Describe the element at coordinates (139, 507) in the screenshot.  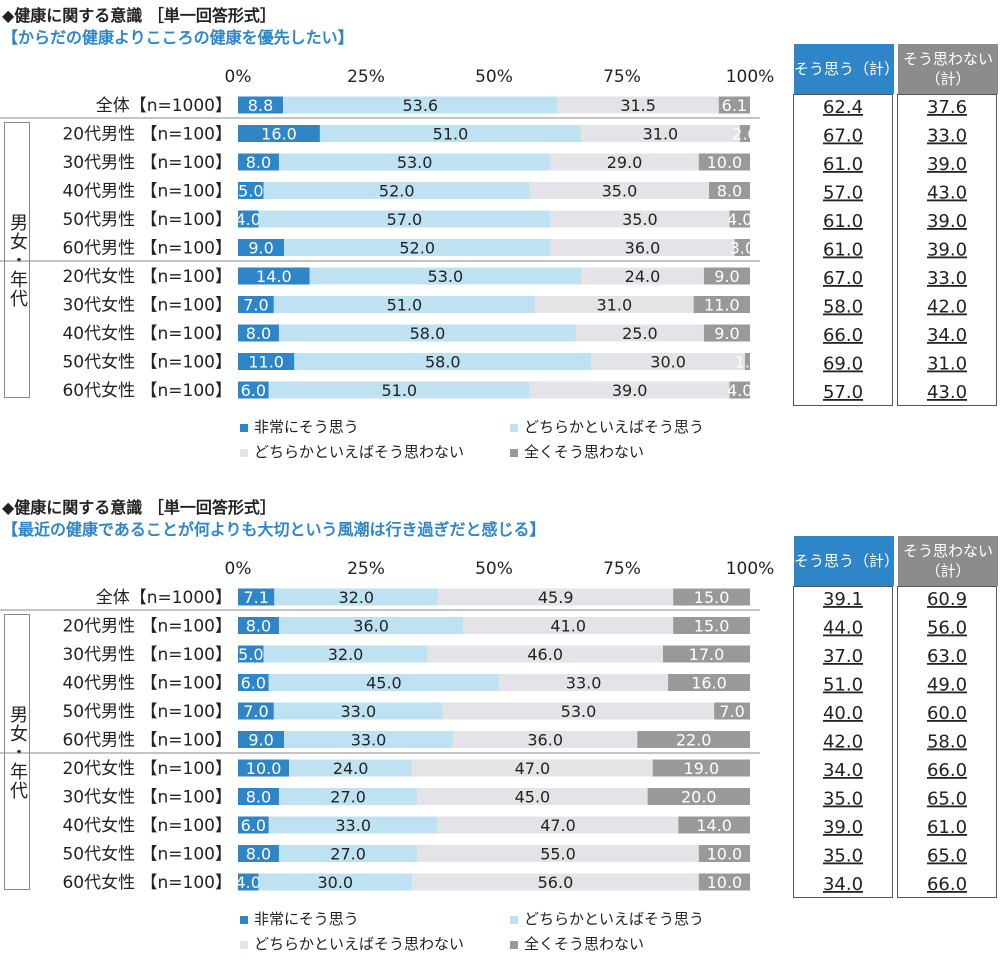
I see `chart-title: ◆健康に関する意識 ［単一回答形式］` at that location.